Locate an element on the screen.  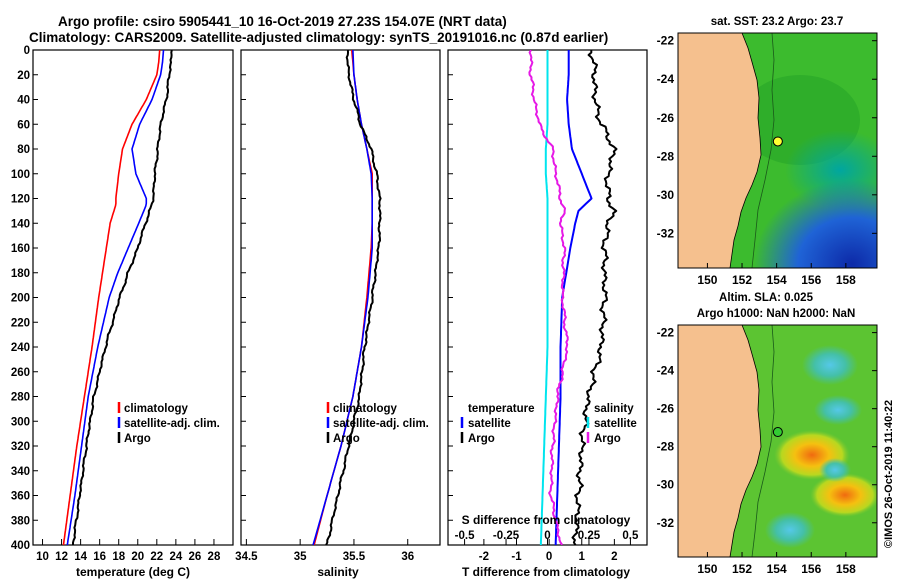
lat-tick-label: -26 is located at coordinates (666, 118).